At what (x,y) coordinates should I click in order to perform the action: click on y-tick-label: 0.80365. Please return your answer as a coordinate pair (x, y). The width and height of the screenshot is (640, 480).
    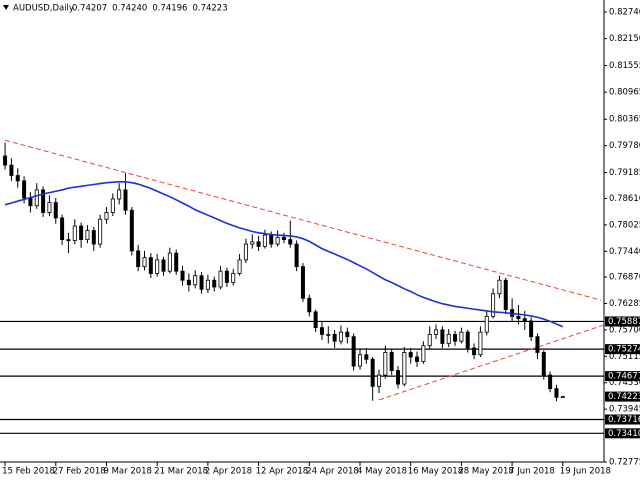
    Looking at the image, I should click on (624, 120).